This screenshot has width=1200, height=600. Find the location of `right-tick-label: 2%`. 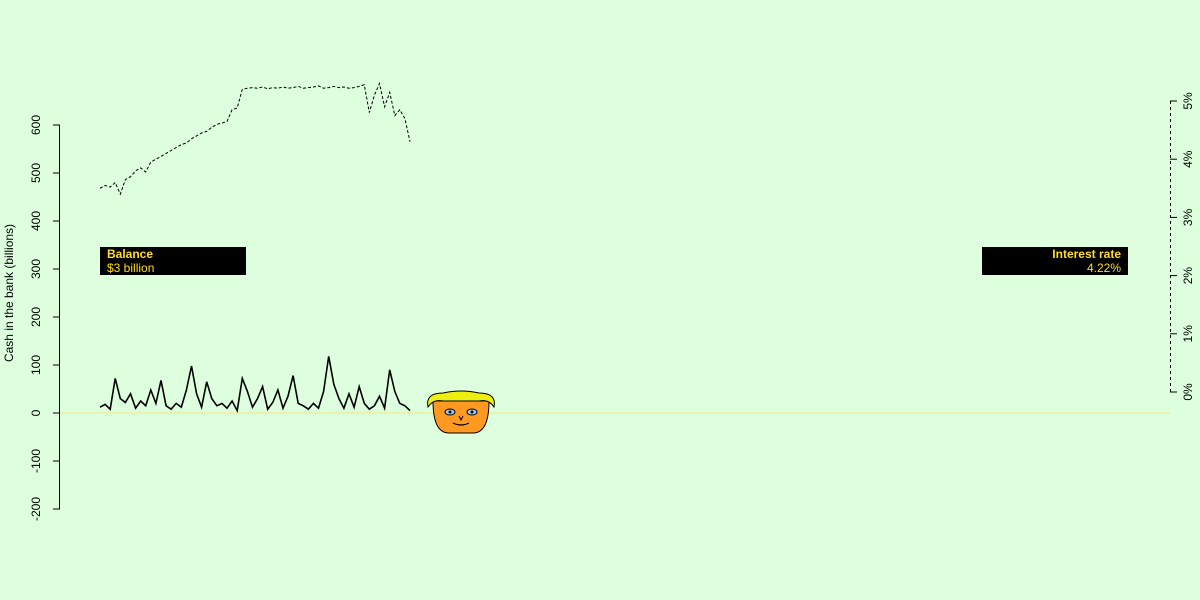

right-tick-label: 2% is located at coordinates (1188, 276).